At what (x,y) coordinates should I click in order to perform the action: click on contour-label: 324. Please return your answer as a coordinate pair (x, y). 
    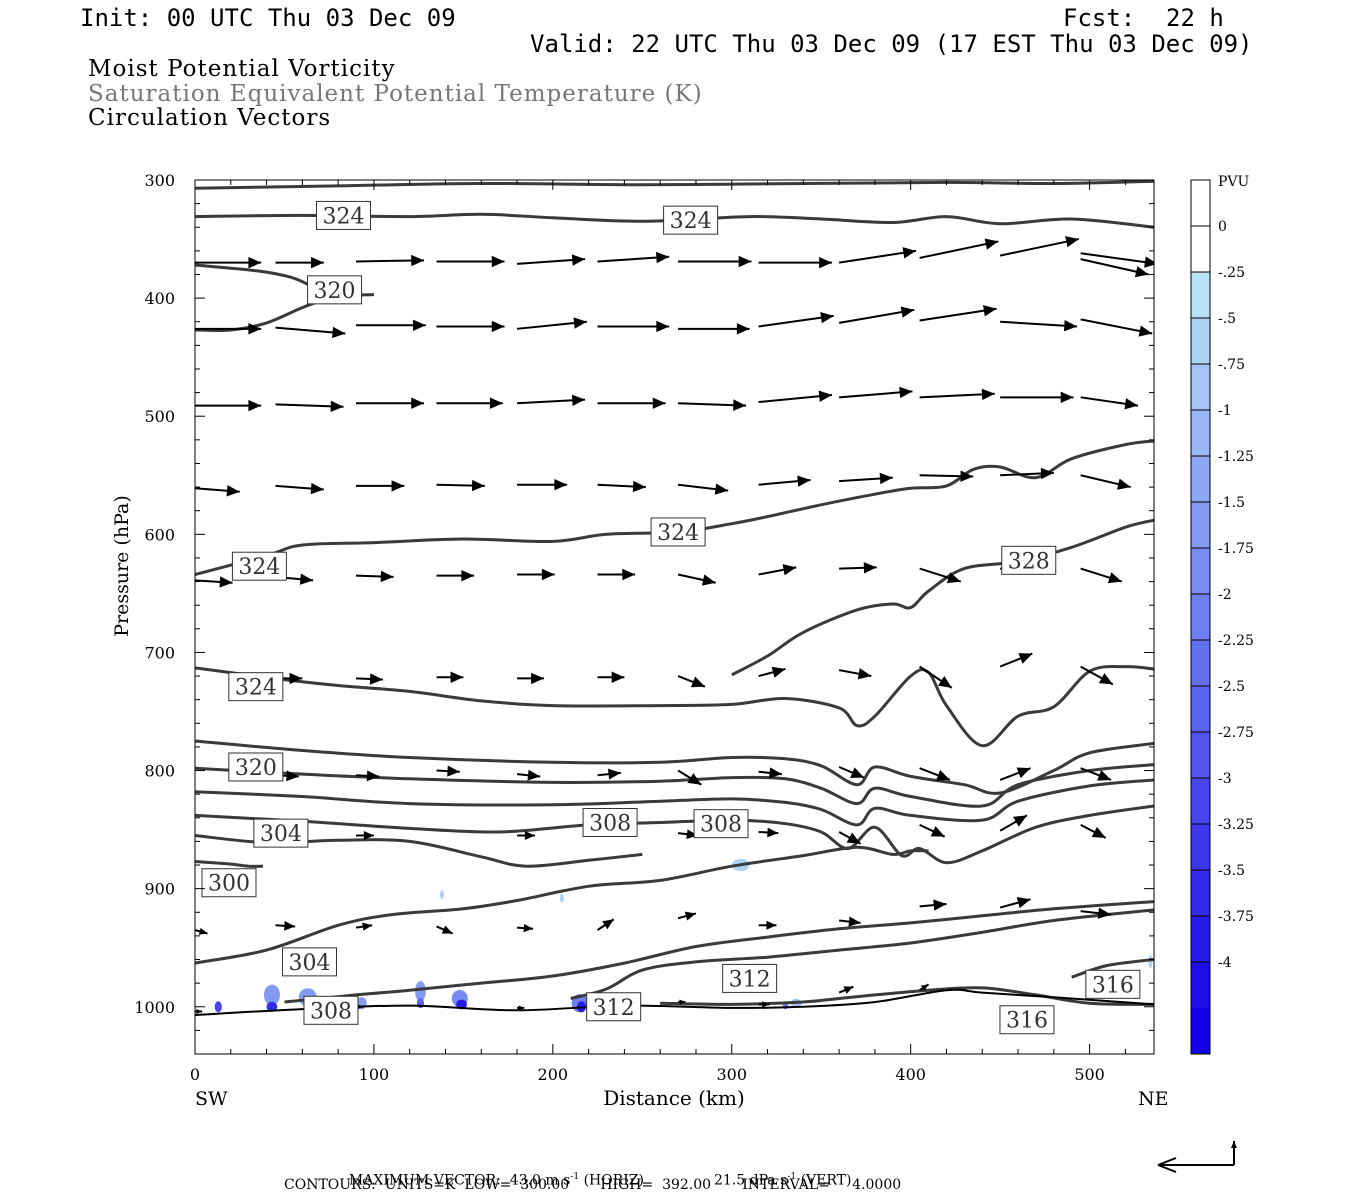
    Looking at the image, I should click on (691, 220).